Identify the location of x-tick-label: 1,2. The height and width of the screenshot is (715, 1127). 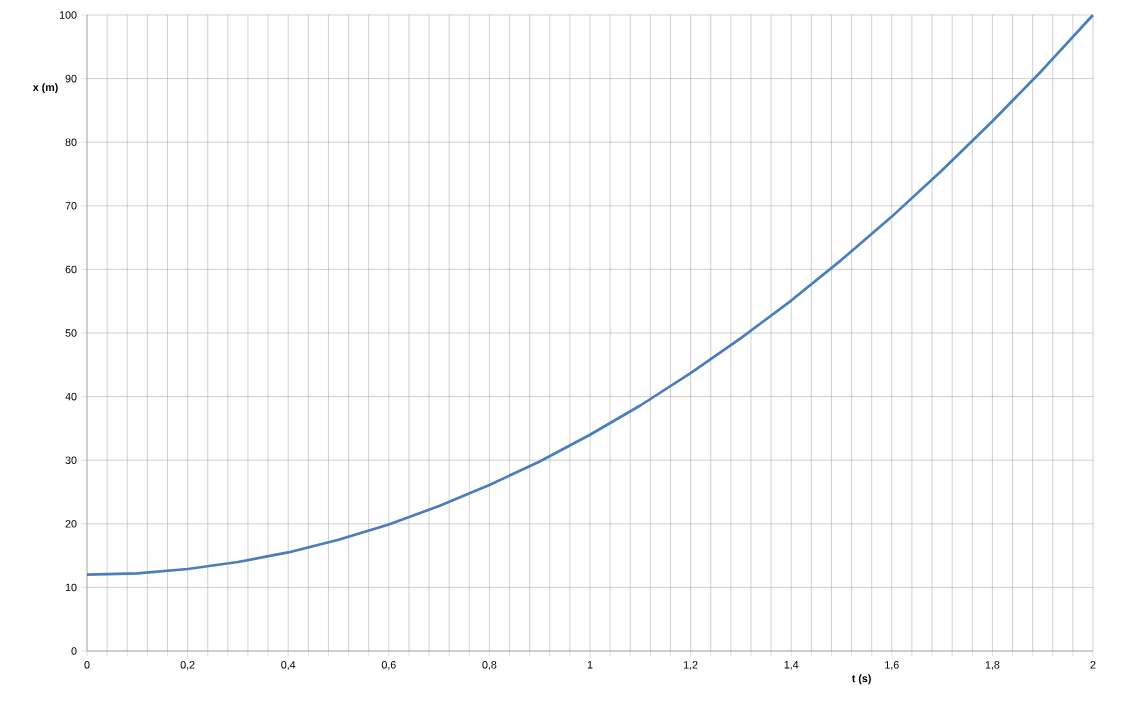
(691, 665).